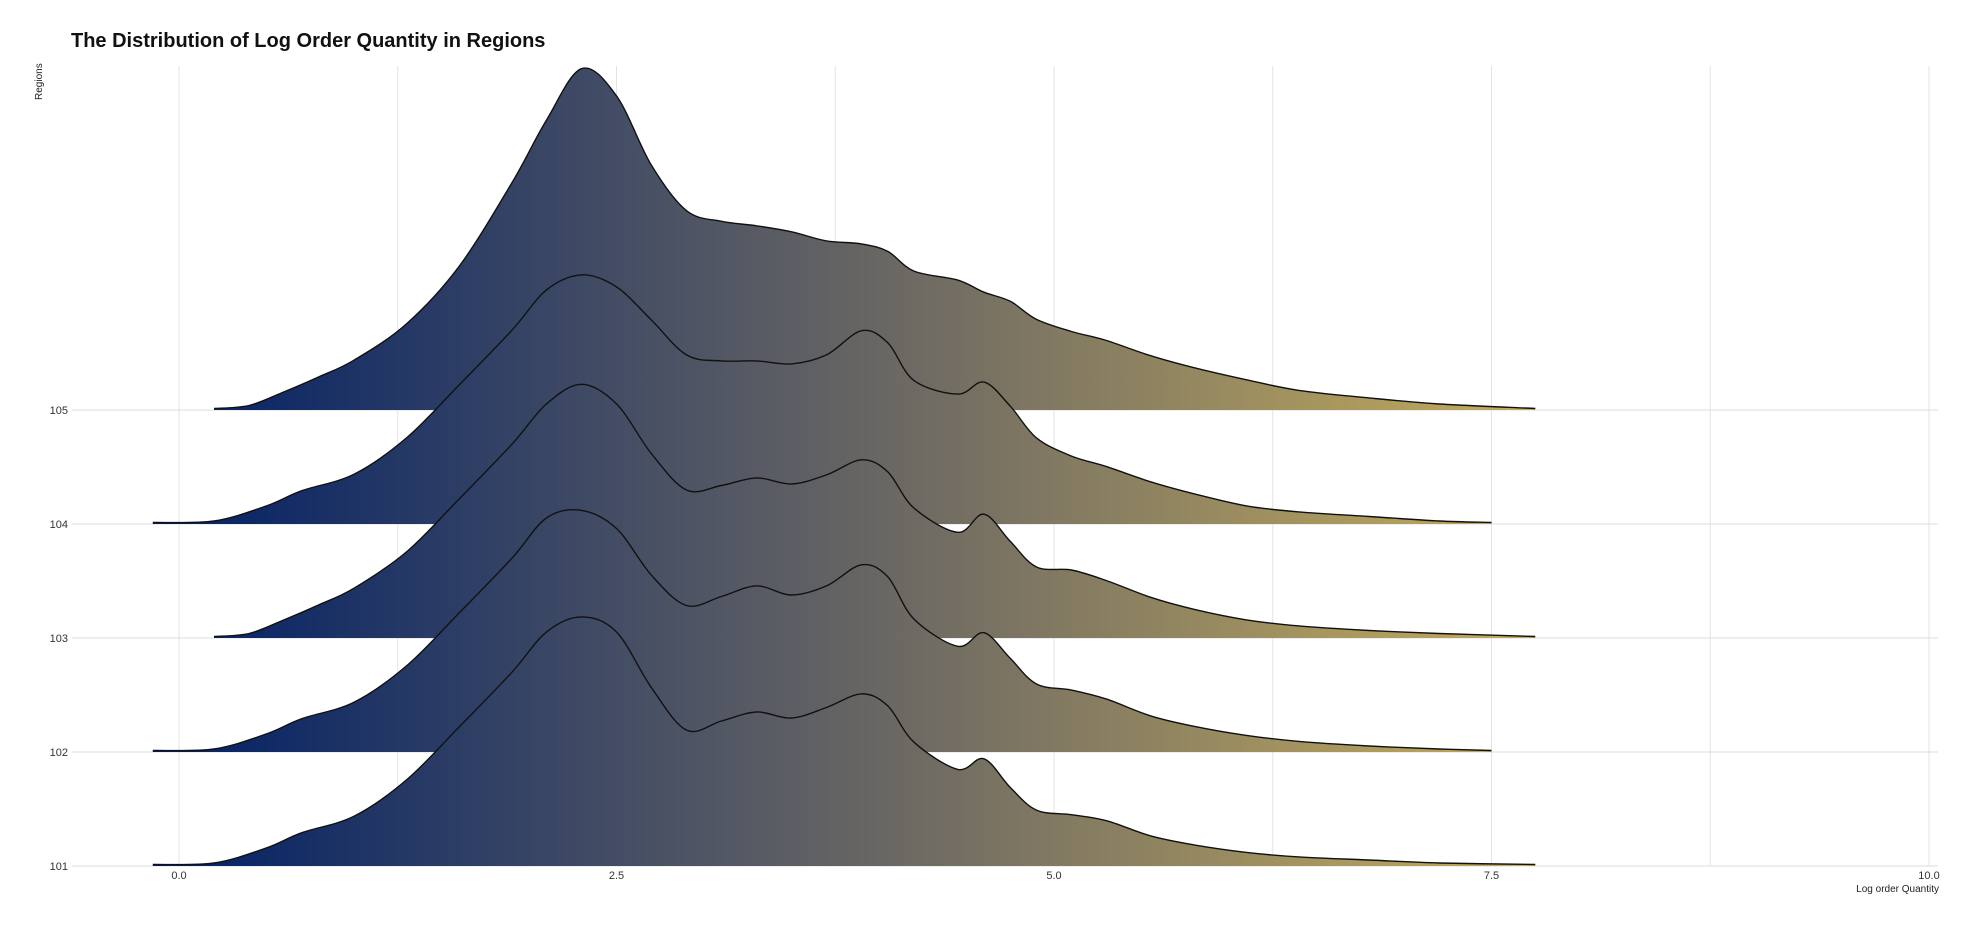 This screenshot has width=1973, height=930. Describe the element at coordinates (1053, 876) in the screenshot. I see `x-tick-label: 5.0` at that location.